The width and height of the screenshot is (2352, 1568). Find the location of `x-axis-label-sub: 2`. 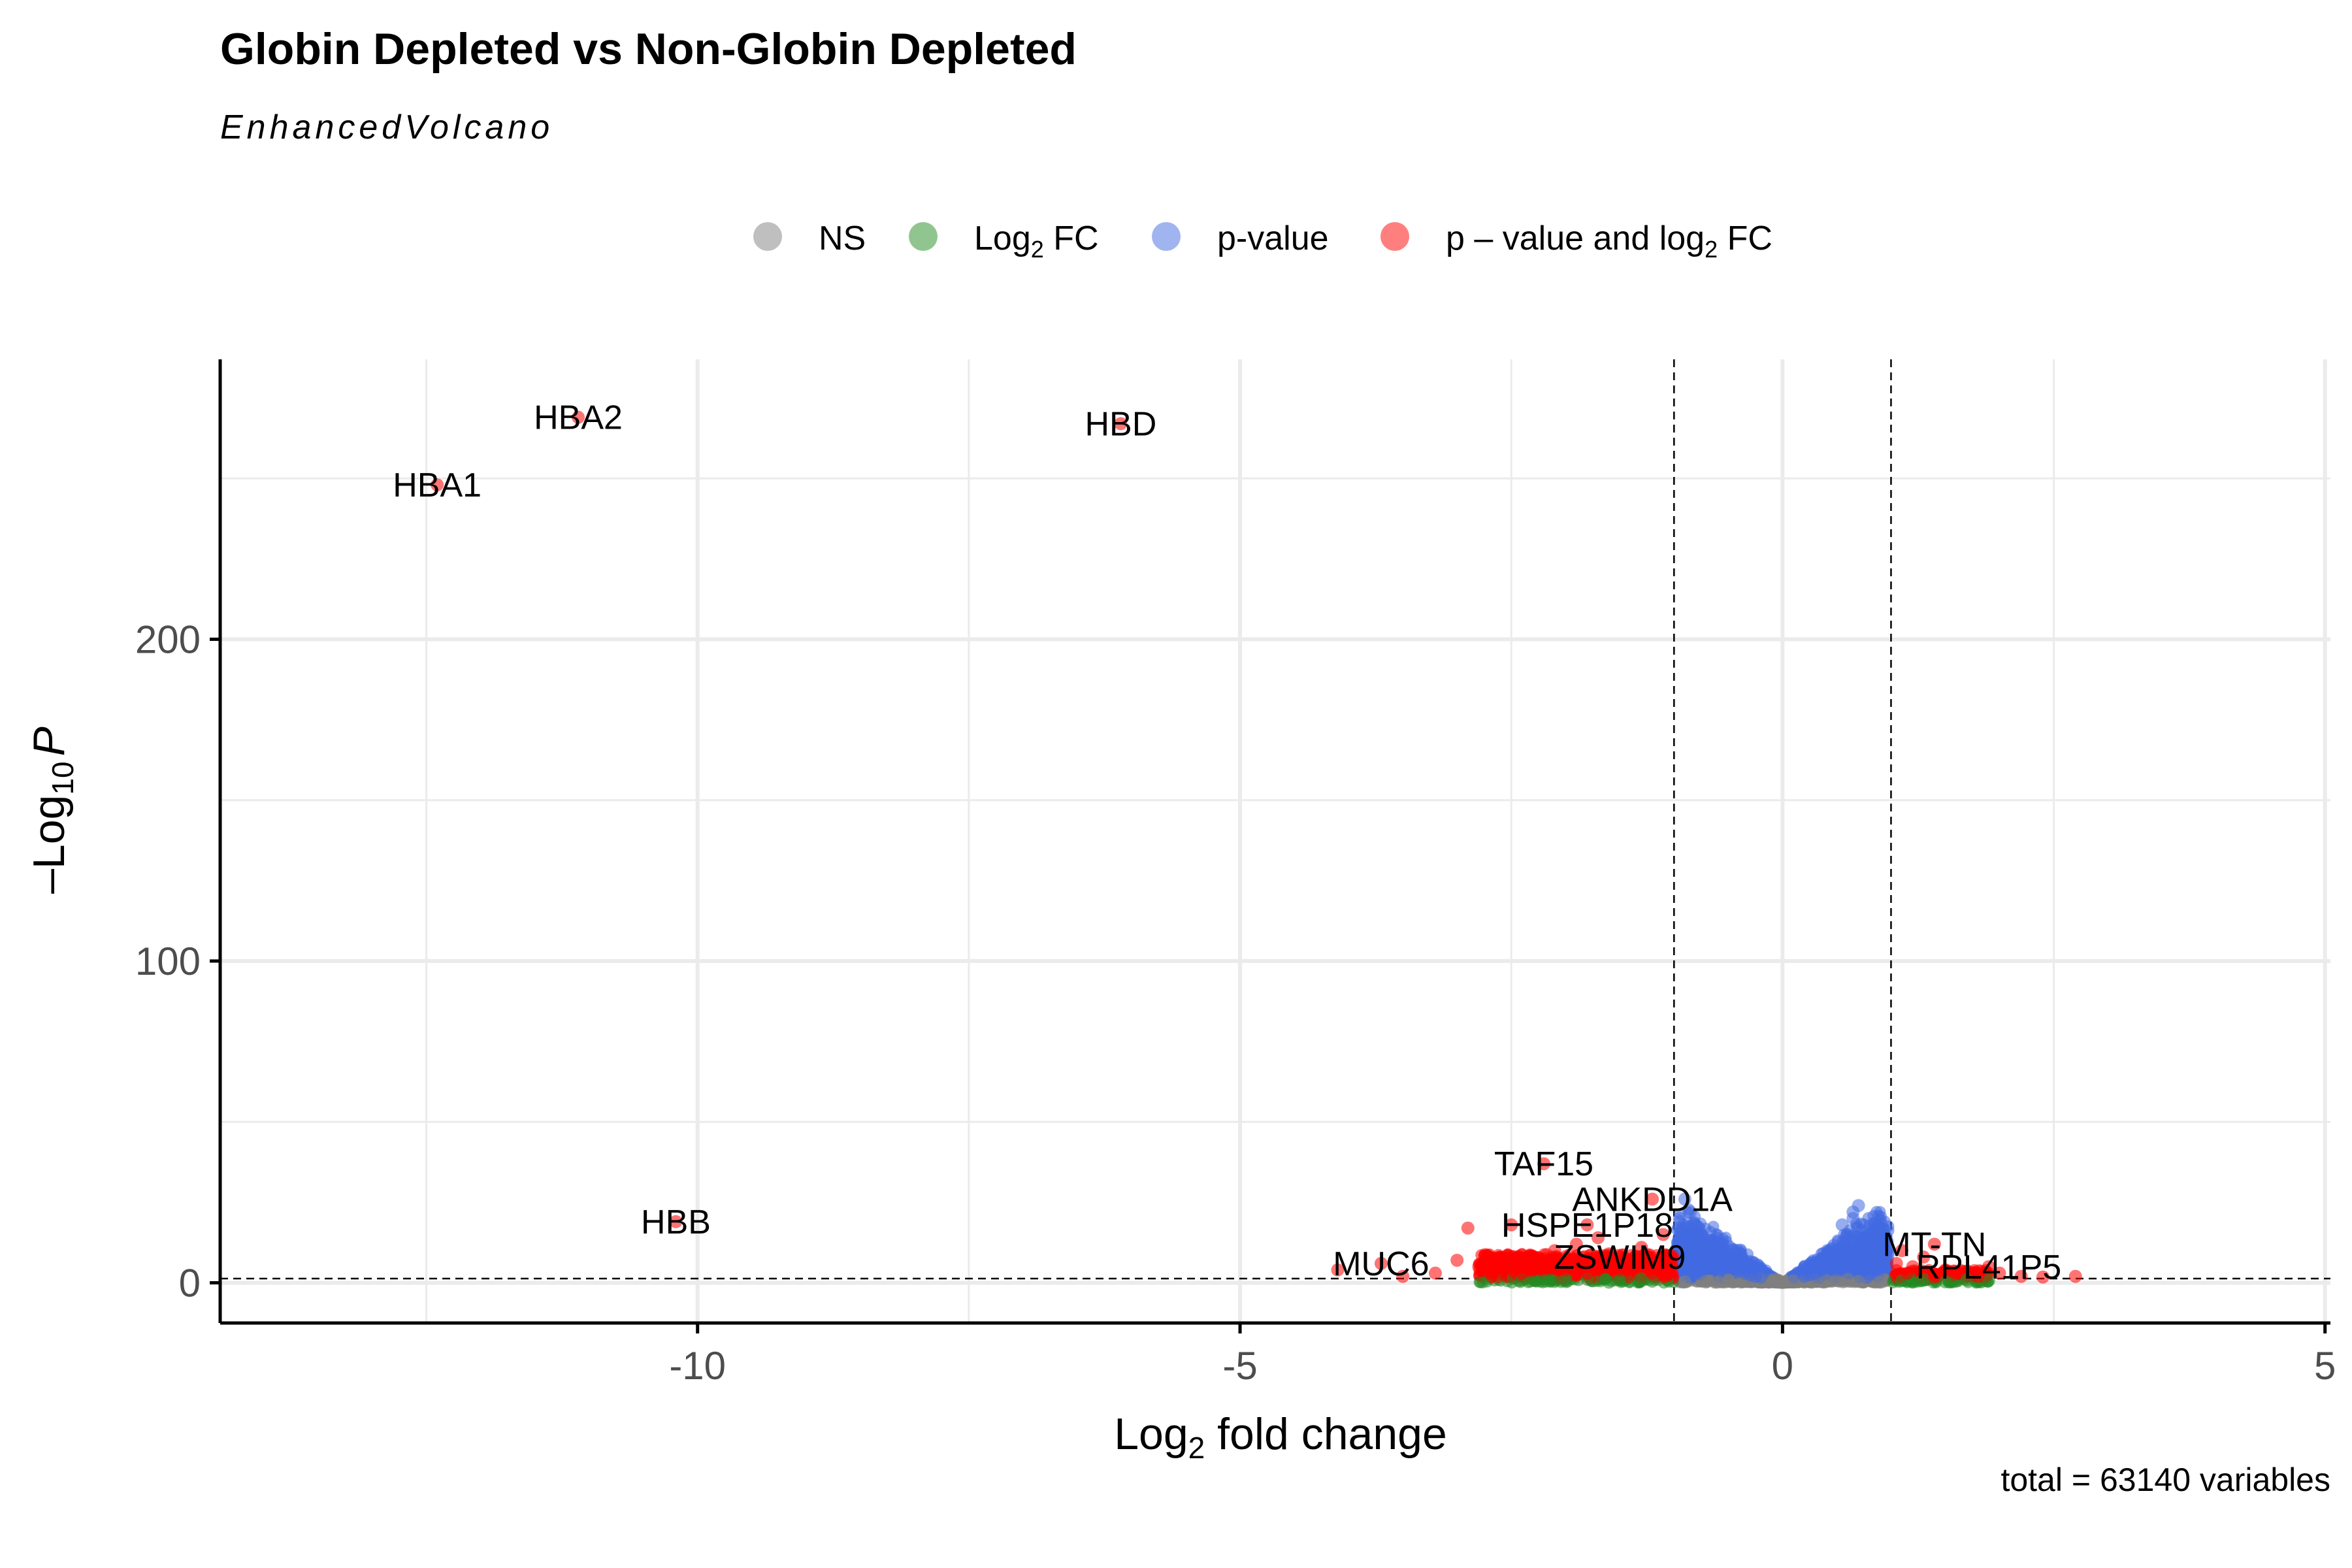

x-axis-label-sub: 2 is located at coordinates (1196, 1448).